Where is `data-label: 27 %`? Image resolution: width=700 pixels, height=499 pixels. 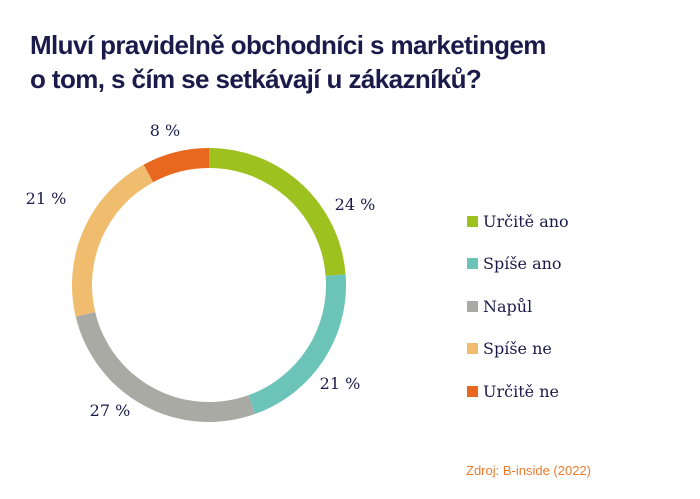 data-label: 27 % is located at coordinates (110, 410).